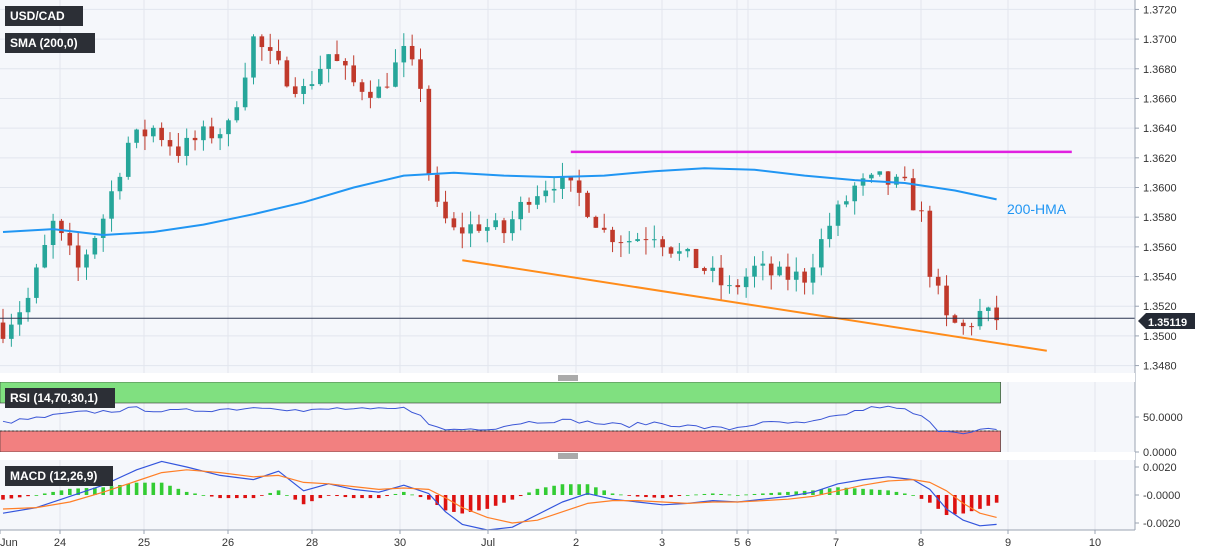 This screenshot has width=1207, height=560. What do you see at coordinates (1160, 468) in the screenshot?
I see `macd-tick-label: 0.0020` at bounding box center [1160, 468].